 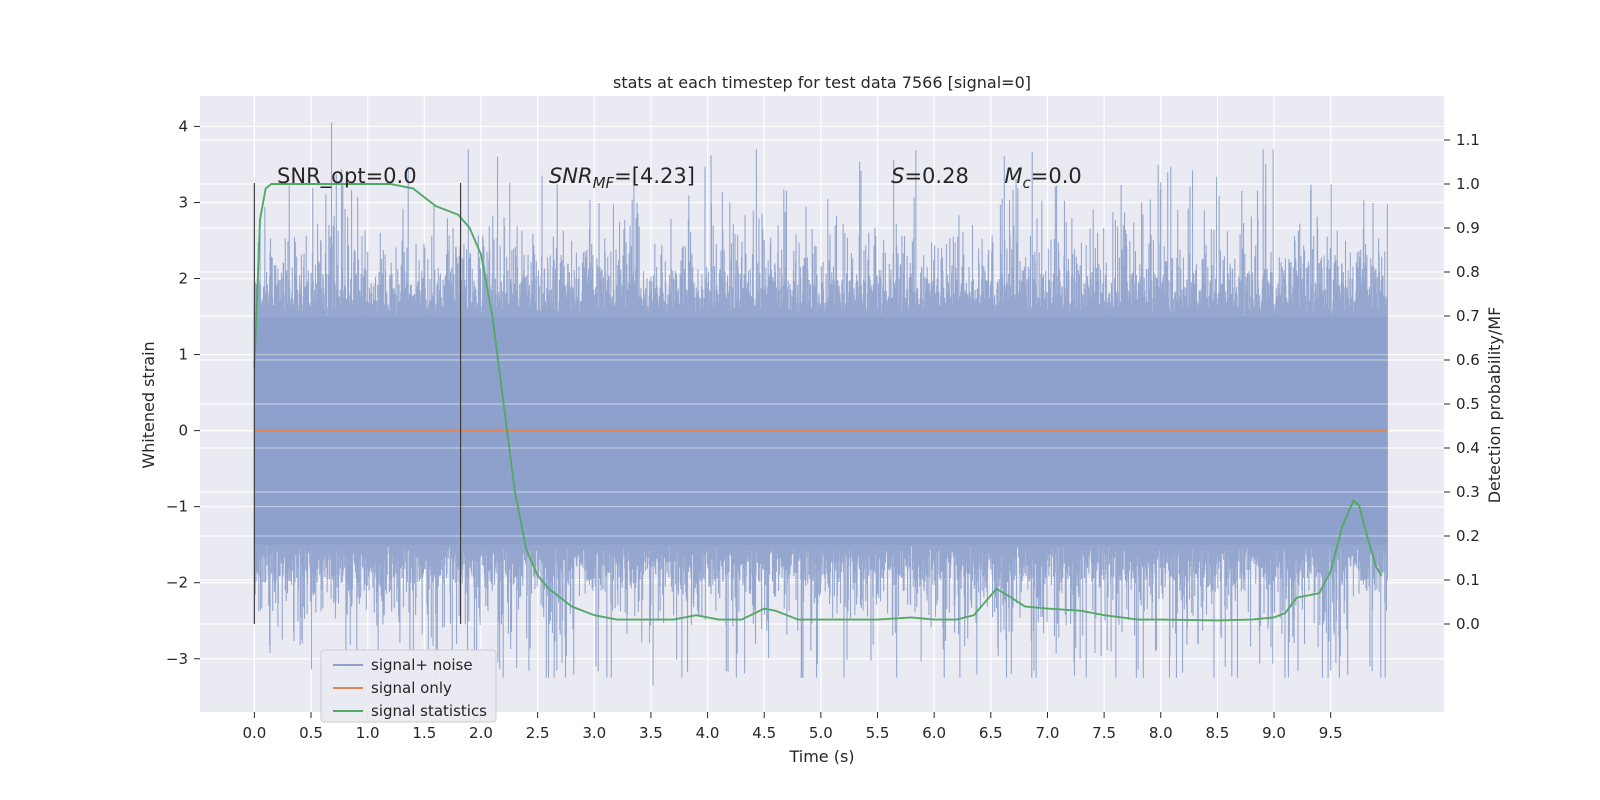 What do you see at coordinates (177, 507) in the screenshot?
I see `y-left-tick-label: −1` at bounding box center [177, 507].